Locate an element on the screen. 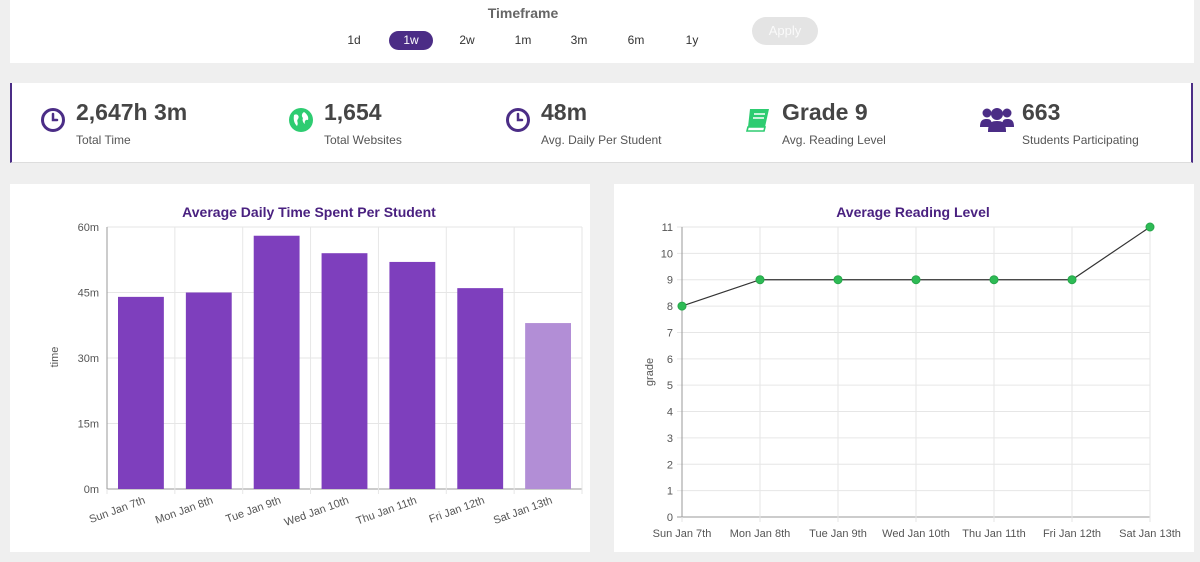 The image size is (1200, 562). timeframe-option-1m: 1m is located at coordinates (523, 40).